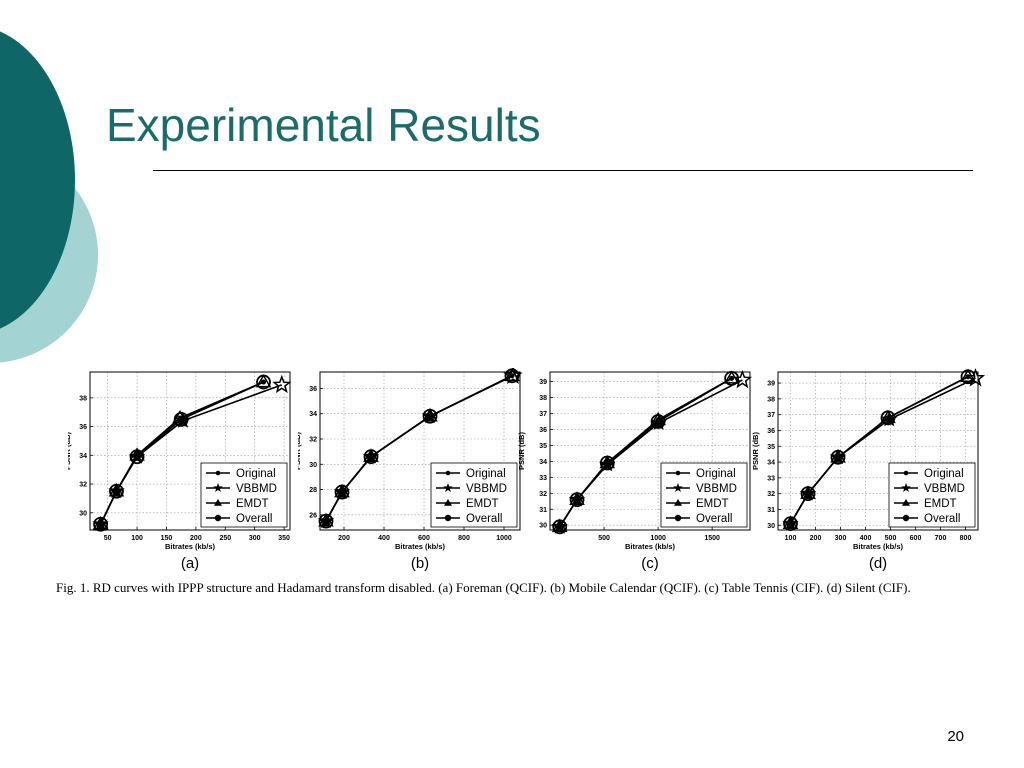  Describe the element at coordinates (771, 447) in the screenshot. I see `y-tick-label: 35` at that location.